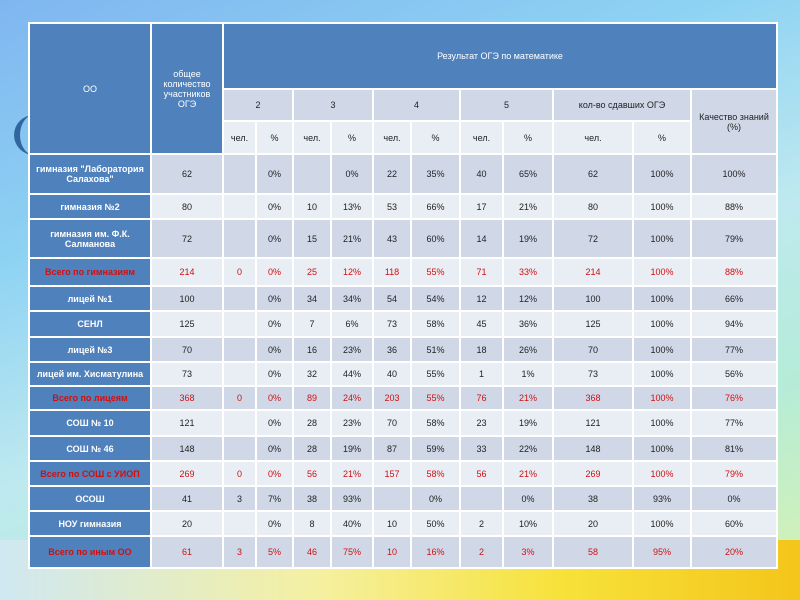 This screenshot has height=600, width=800. Describe the element at coordinates (528, 272) in the screenshot. I see `cell: 33%` at that location.